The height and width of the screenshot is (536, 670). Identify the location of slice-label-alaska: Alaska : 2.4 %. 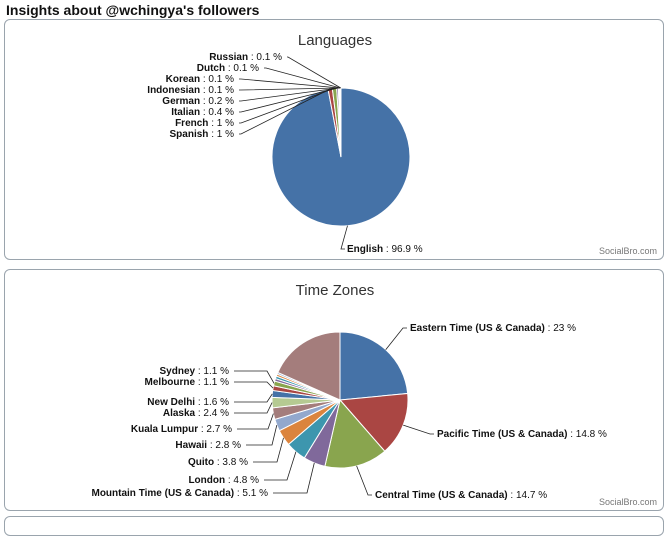
(196, 413).